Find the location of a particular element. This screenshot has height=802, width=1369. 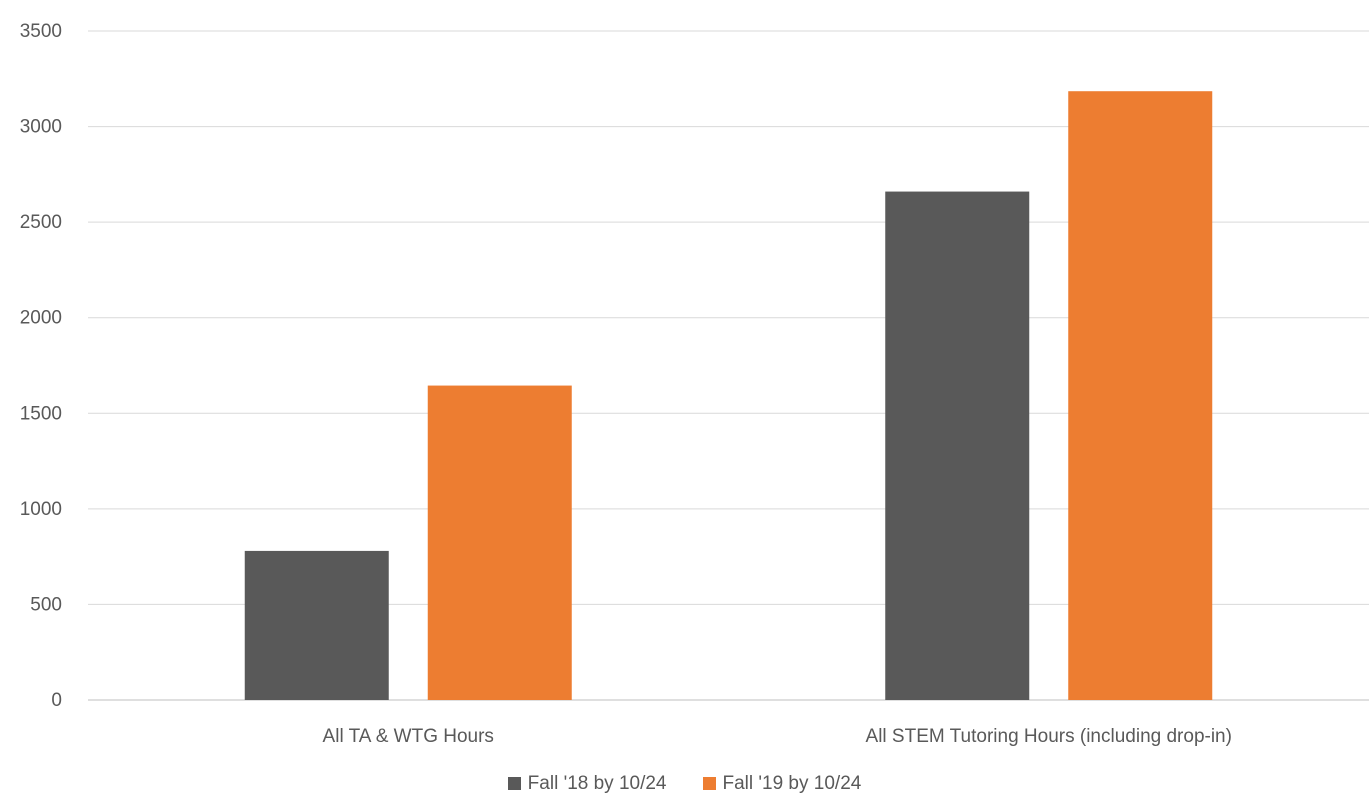

y-tick-label: 3500 is located at coordinates (41, 31).